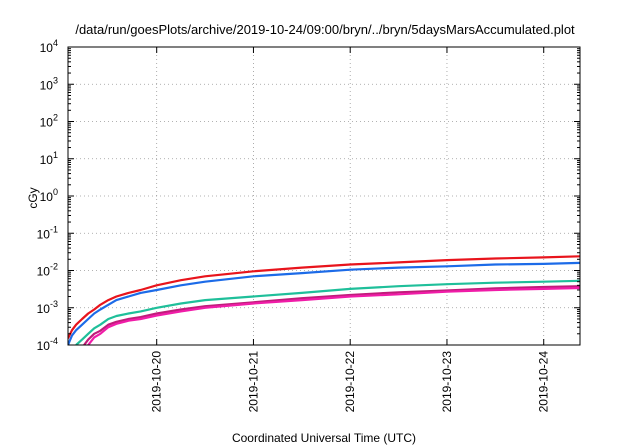 The image size is (640, 448). I want to click on x-tick-label: 2019-10-24, so click(544, 382).